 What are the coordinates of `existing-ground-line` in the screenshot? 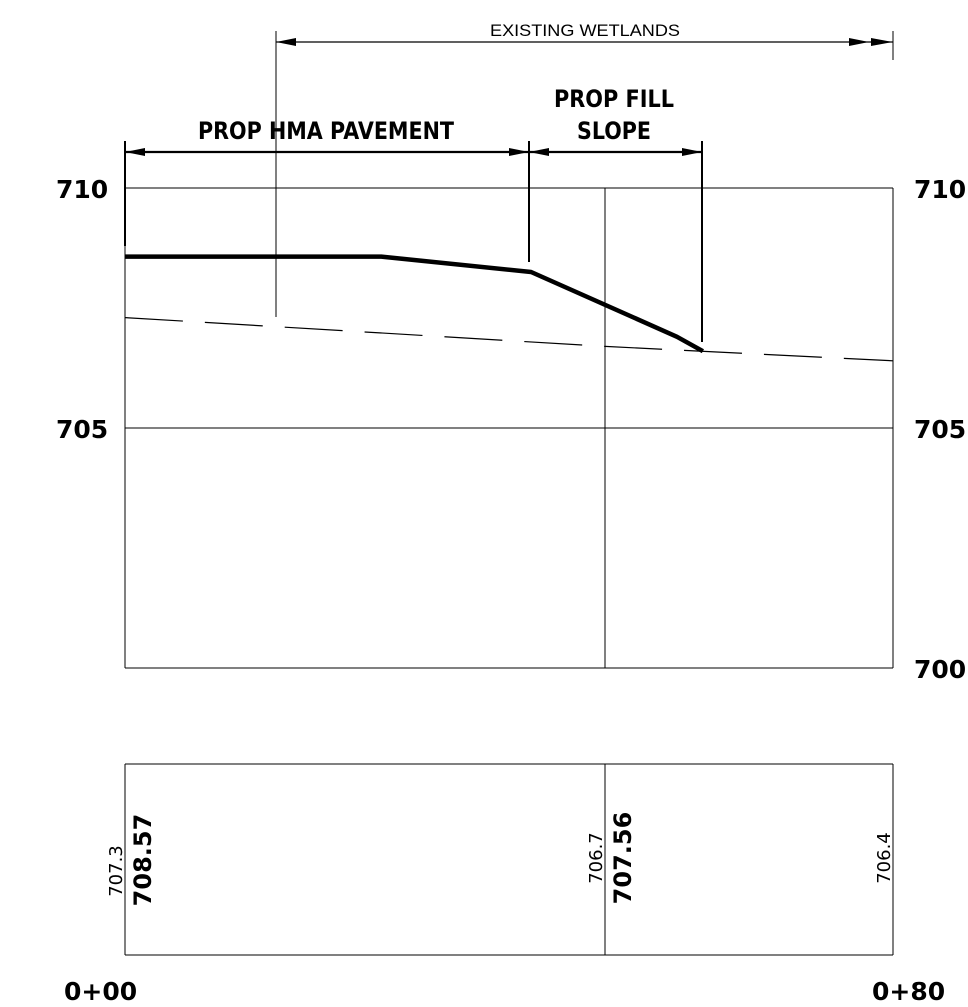 It's located at (509, 339).